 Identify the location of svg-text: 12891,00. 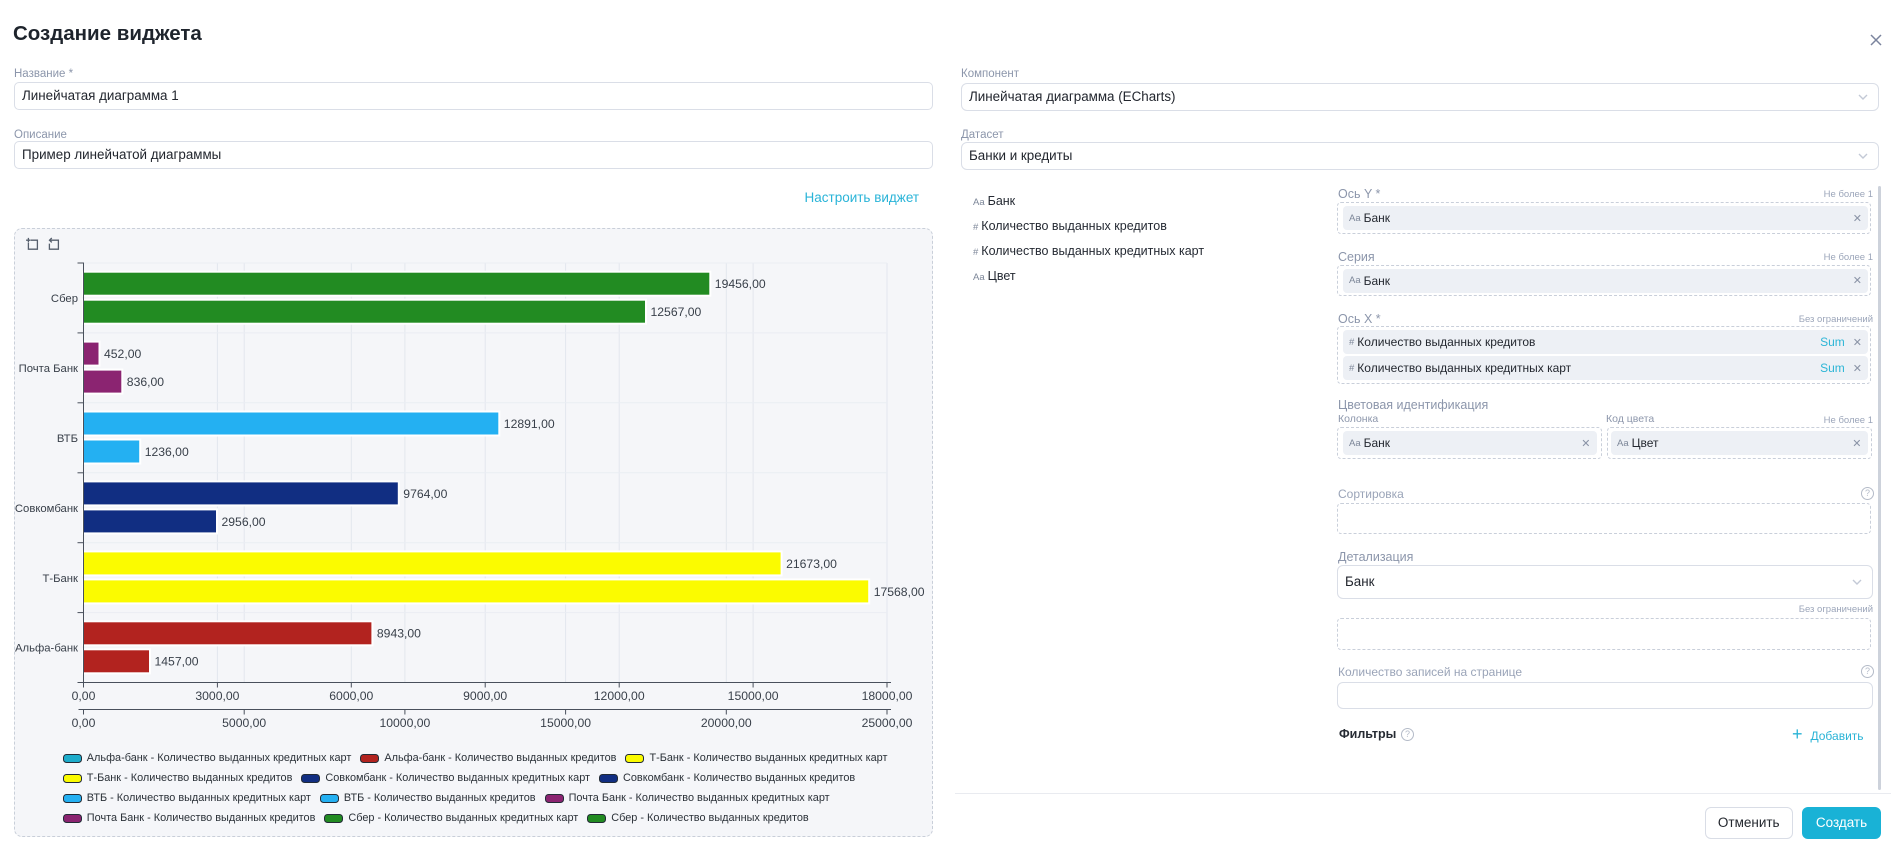
(529, 423).